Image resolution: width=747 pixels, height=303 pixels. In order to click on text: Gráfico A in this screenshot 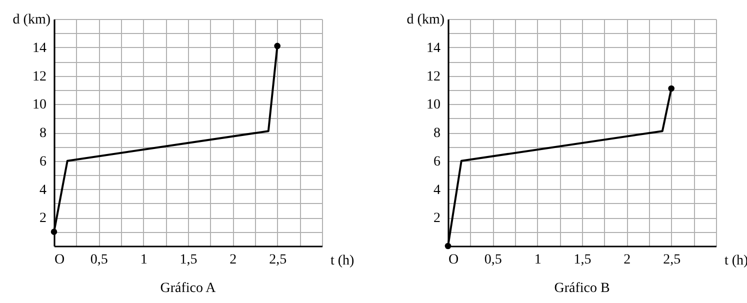, I will do `click(188, 288)`.